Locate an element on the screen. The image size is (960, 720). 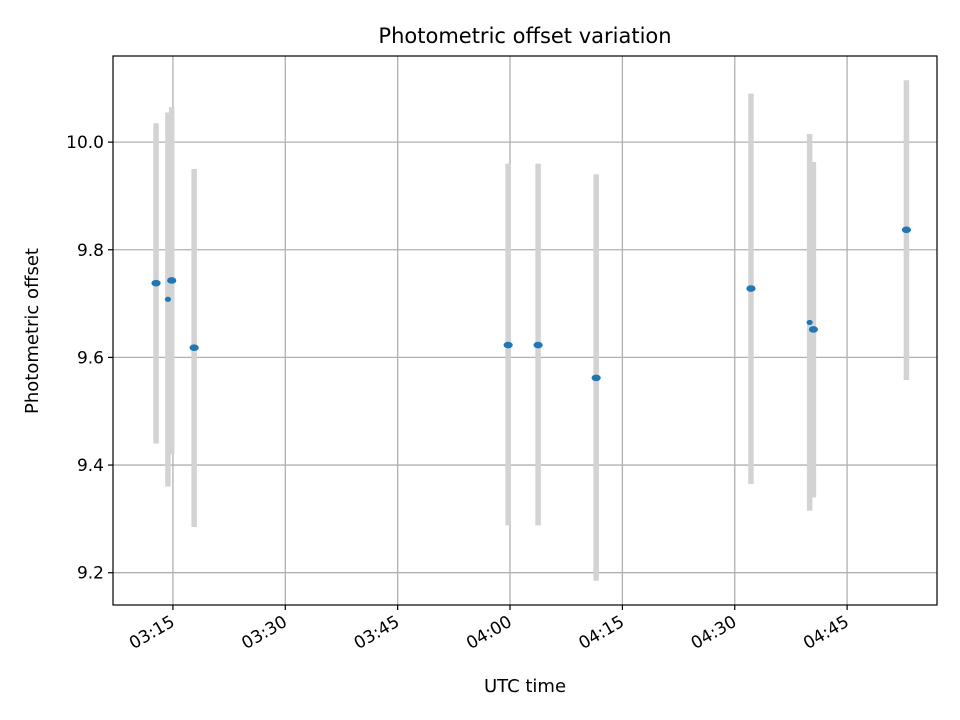
y-axis-label: Photometric offset is located at coordinates (32, 331).